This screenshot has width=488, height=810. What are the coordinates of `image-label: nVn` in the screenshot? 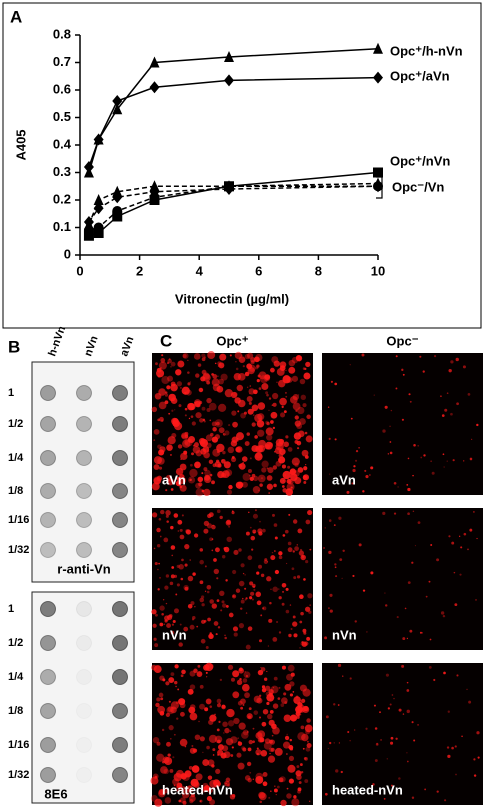 It's located at (344, 634).